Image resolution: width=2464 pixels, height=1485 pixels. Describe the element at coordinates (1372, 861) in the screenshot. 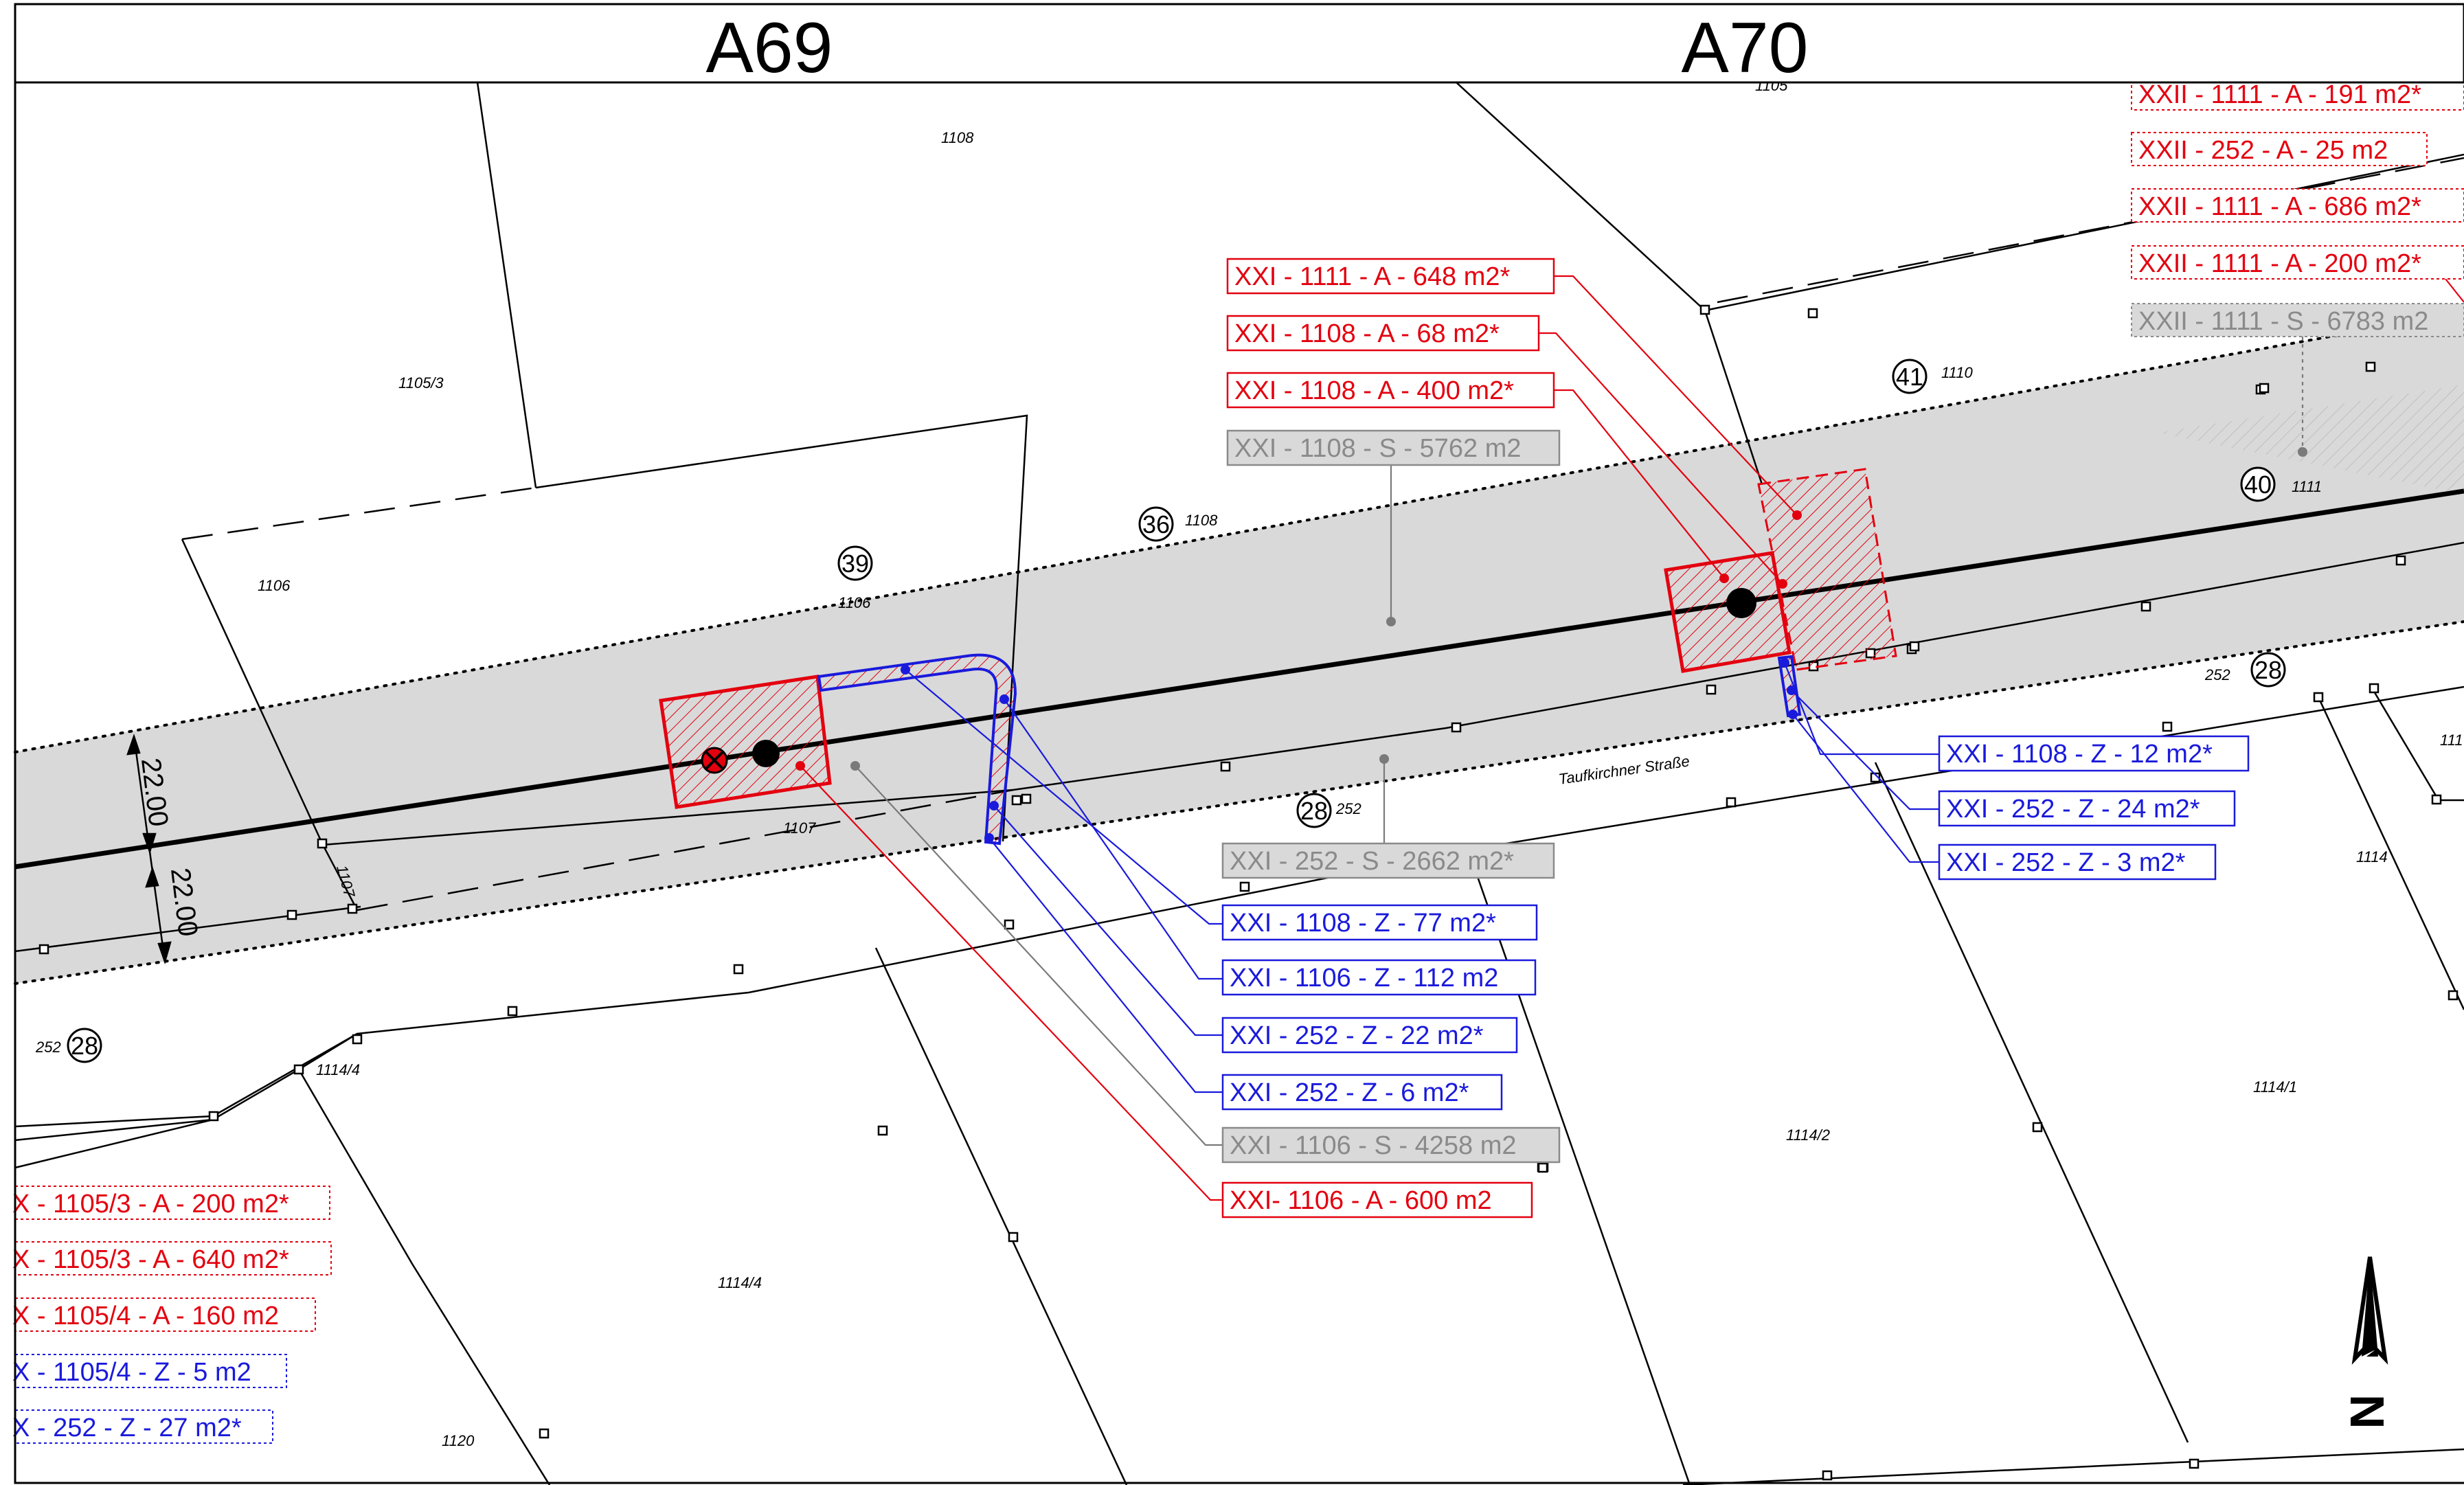

I see `svg-text: XXI - 252 - S - 2662 m2*` at that location.